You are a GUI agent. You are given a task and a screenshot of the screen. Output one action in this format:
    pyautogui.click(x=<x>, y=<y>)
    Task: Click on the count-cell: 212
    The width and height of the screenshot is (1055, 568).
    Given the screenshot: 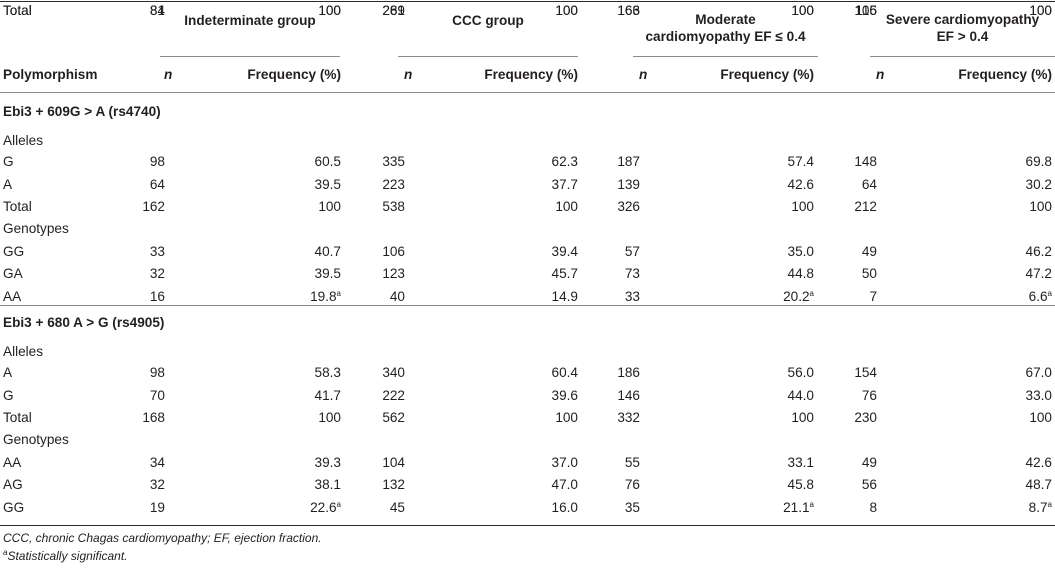 What is the action you would take?
    pyautogui.click(x=865, y=206)
    